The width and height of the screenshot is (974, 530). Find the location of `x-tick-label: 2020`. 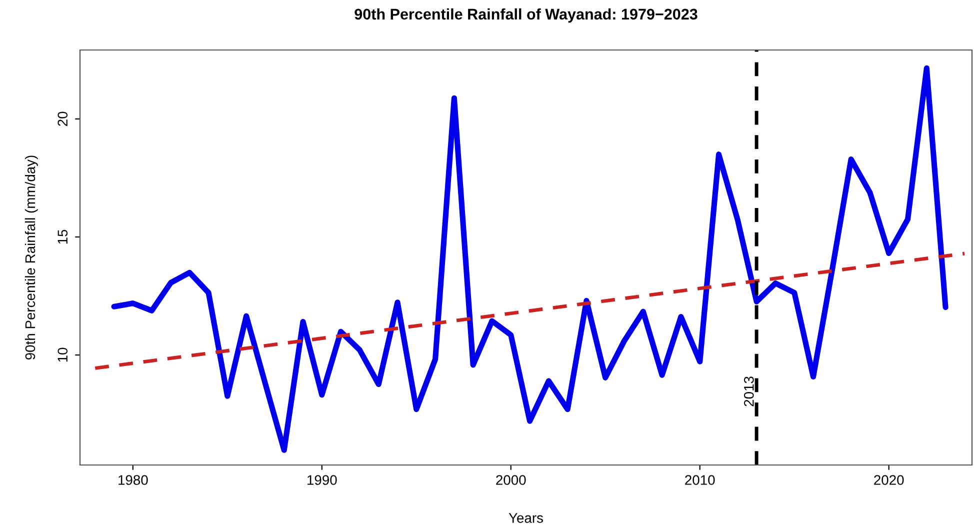

x-tick-label: 2020 is located at coordinates (889, 480).